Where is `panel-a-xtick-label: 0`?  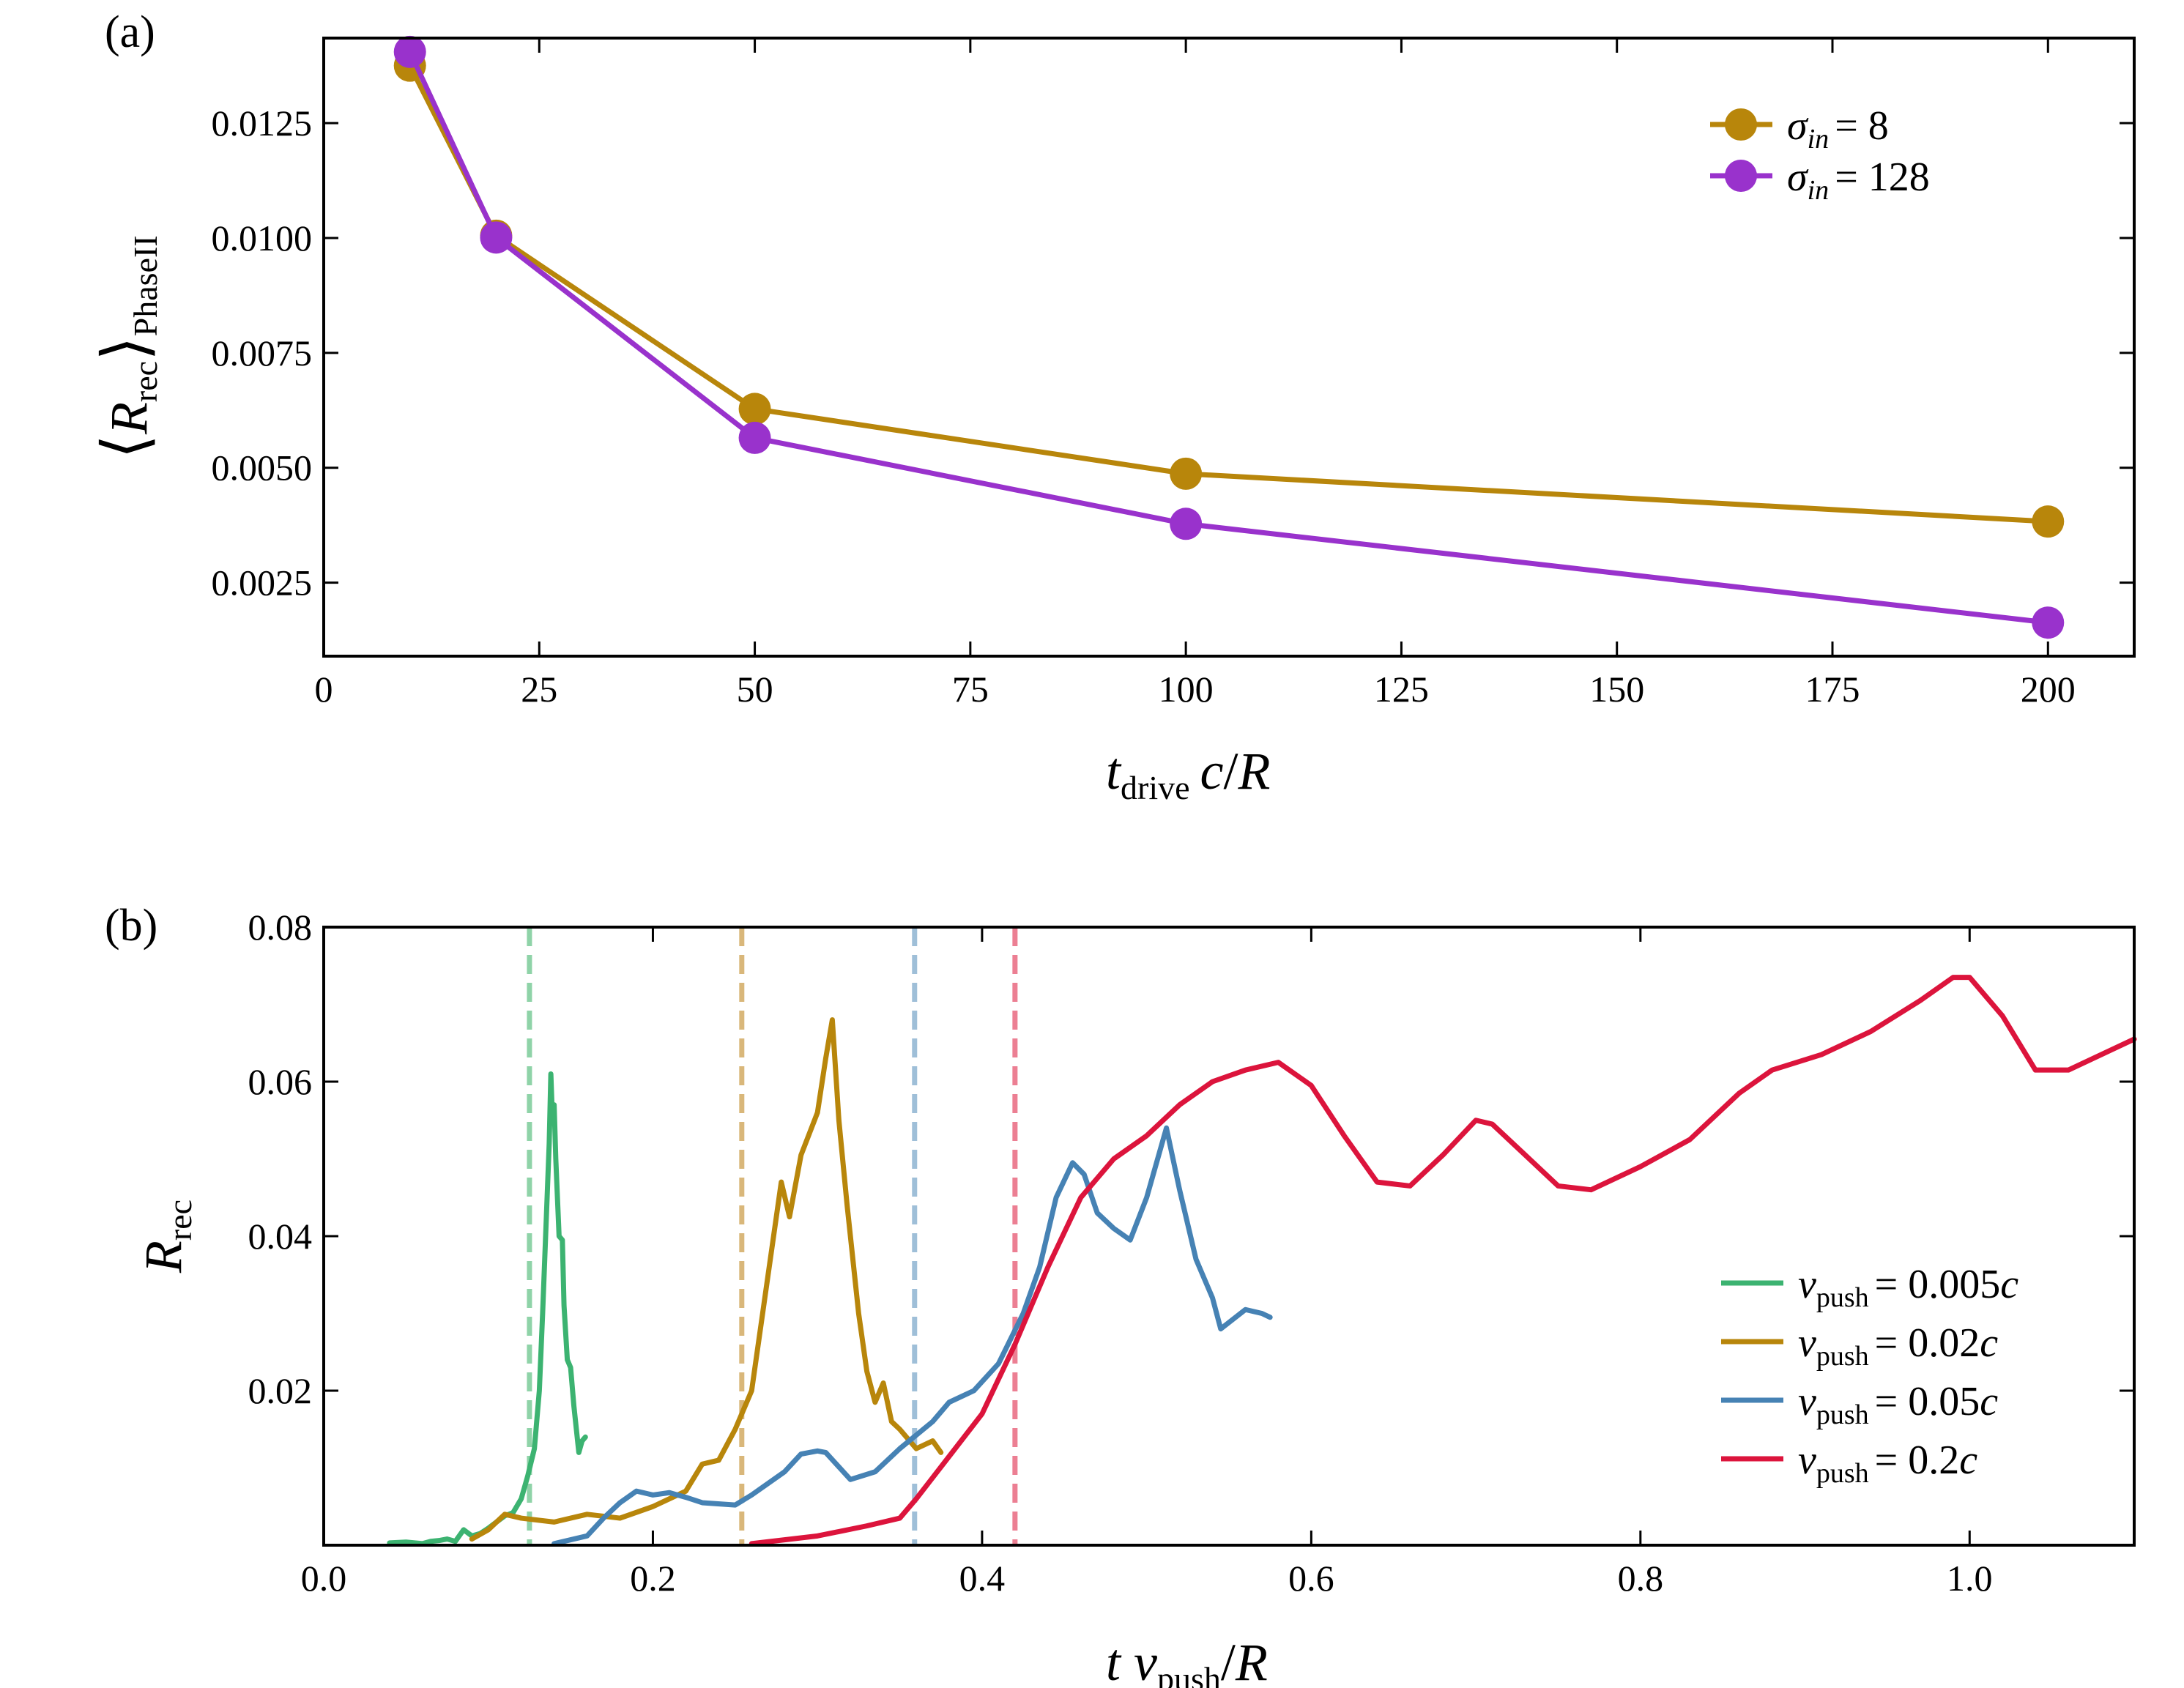
panel-a-xtick-label: 0 is located at coordinates (324, 689).